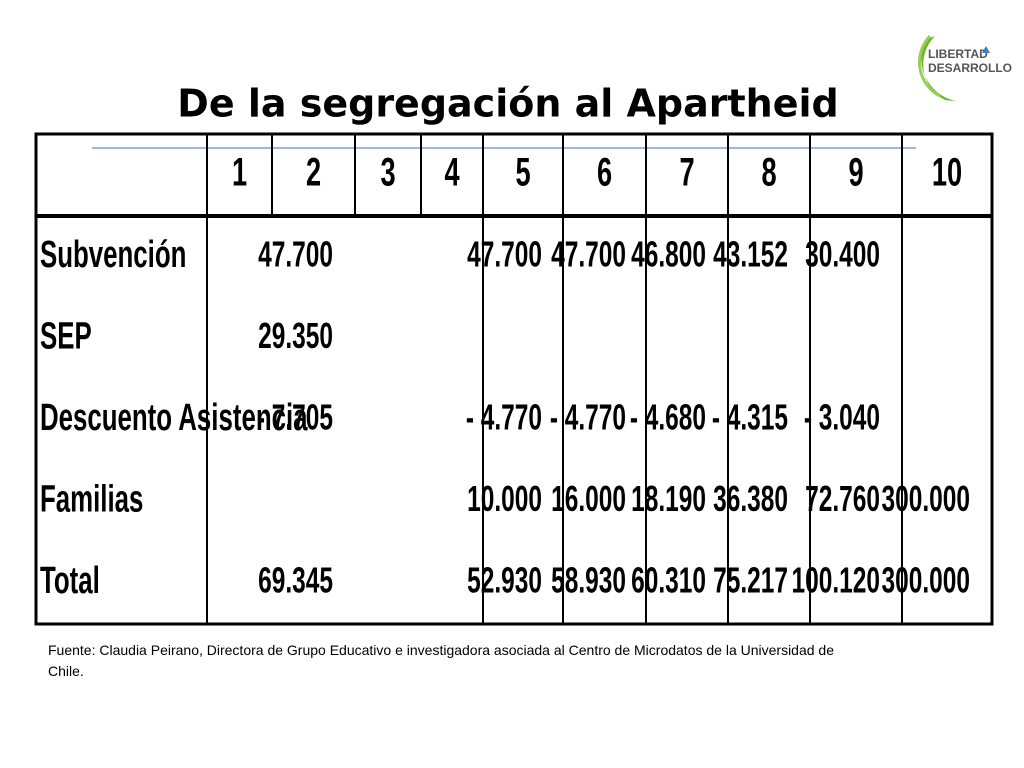  I want to click on cell: 72.760, so click(842, 498).